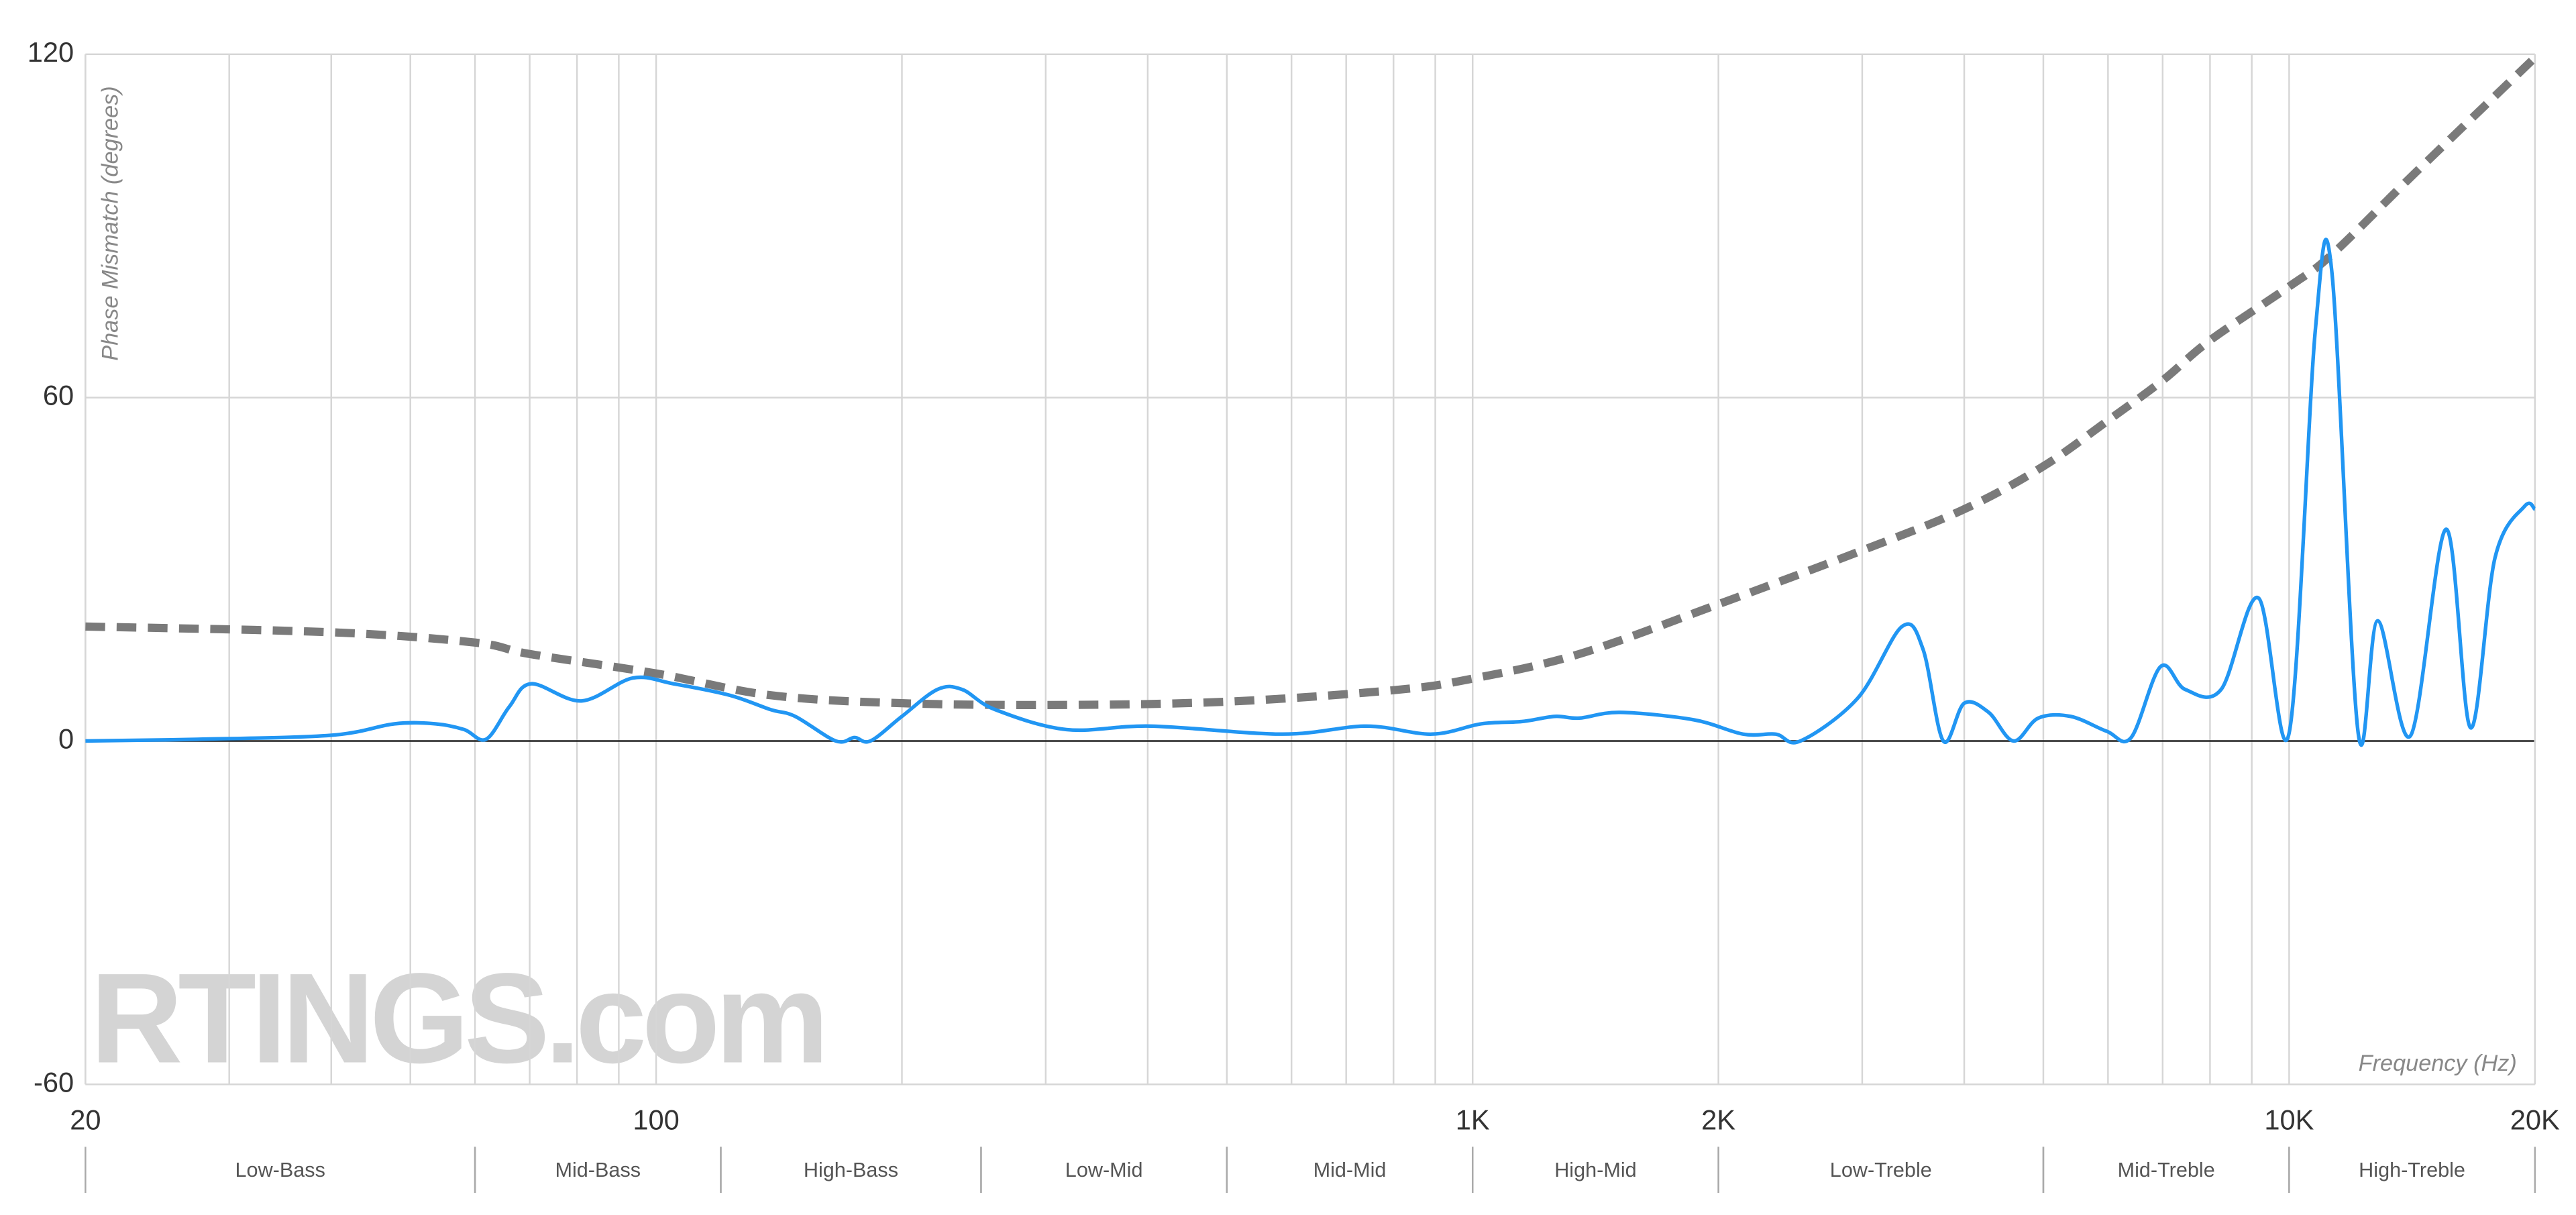 This screenshot has width=2576, height=1215. I want to click on y-axis-title: Phase Mismatch (degrees), so click(110, 223).